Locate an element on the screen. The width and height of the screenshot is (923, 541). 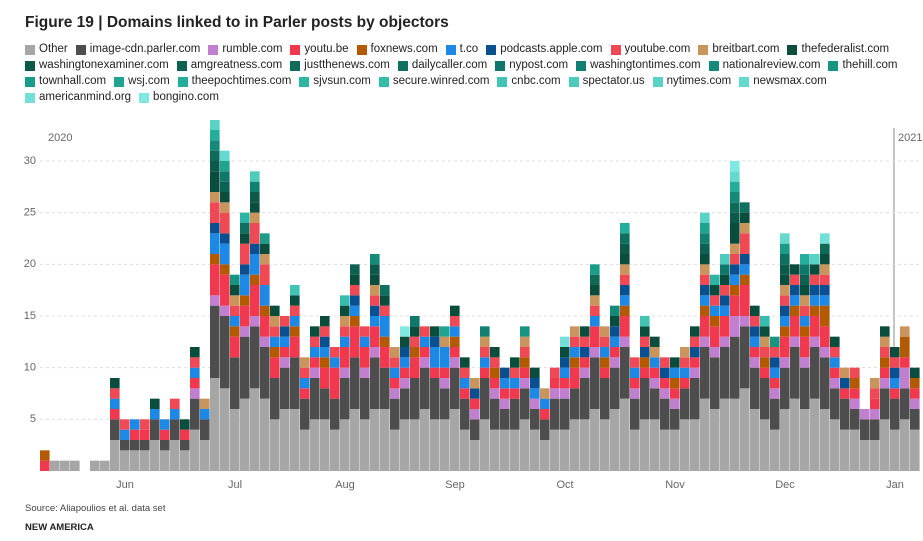
y-tick-label: 20 is located at coordinates (30, 264).